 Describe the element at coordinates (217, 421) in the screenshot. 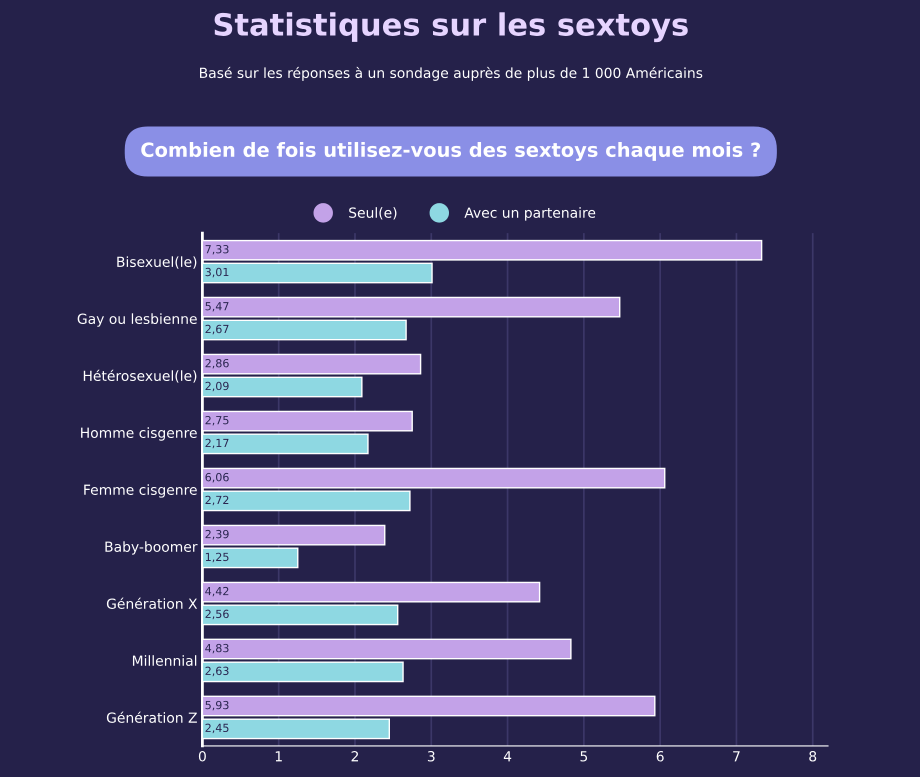

I see `data-label: 2,75` at that location.